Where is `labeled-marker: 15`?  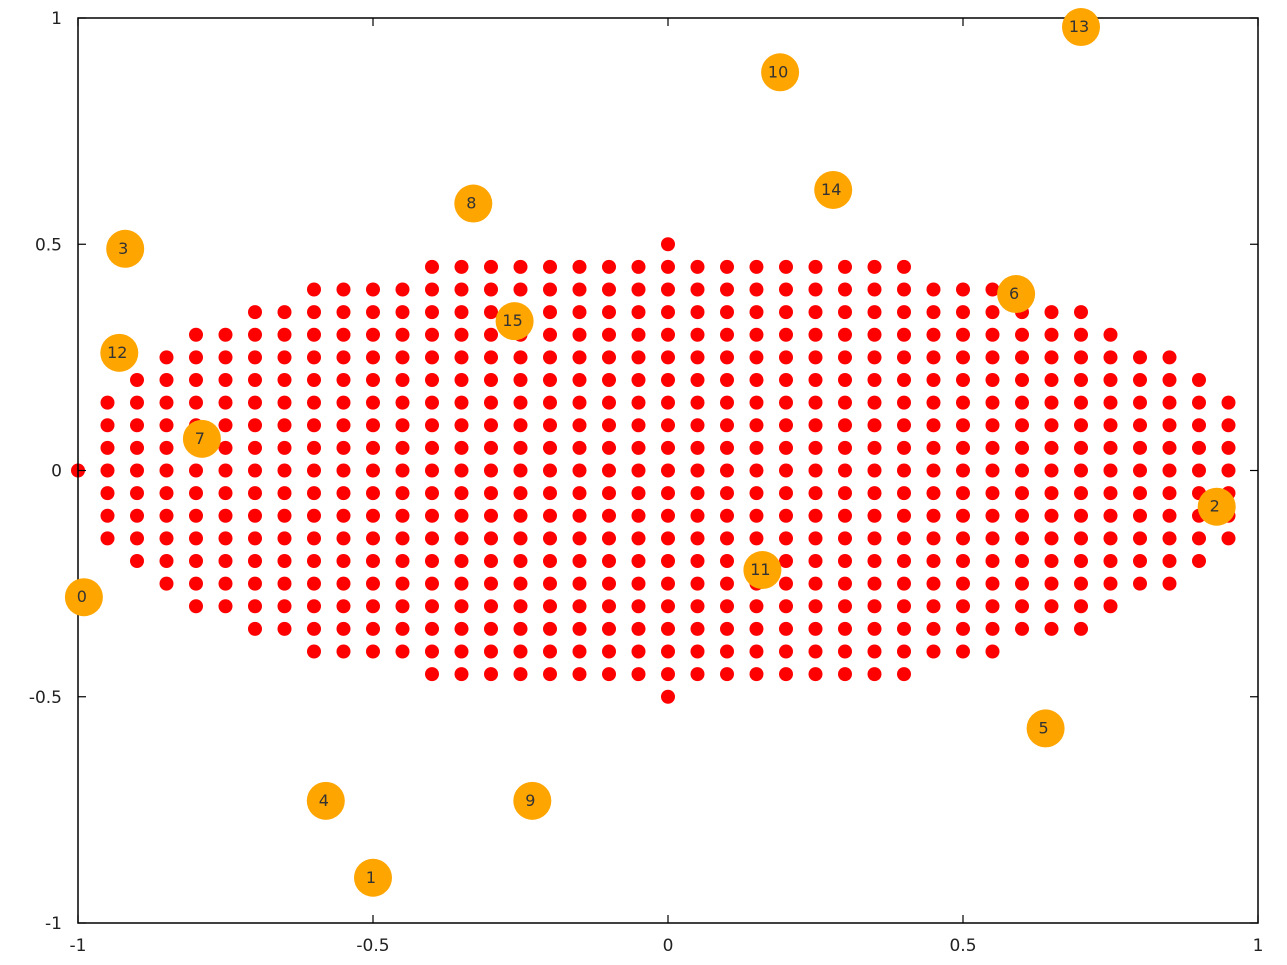
labeled-marker: 15 is located at coordinates (514, 321).